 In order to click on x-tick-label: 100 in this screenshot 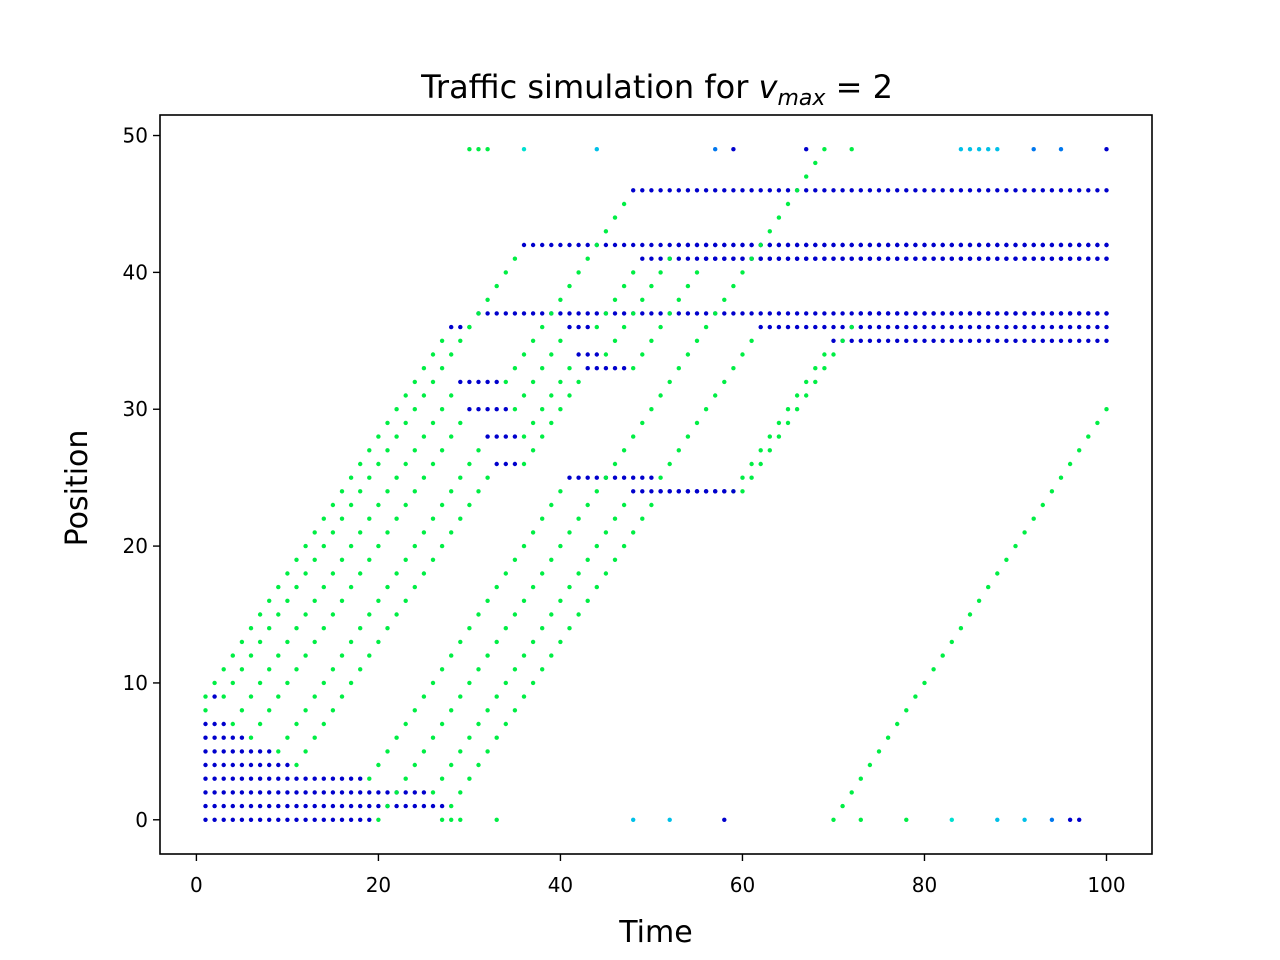, I will do `click(1106, 885)`.